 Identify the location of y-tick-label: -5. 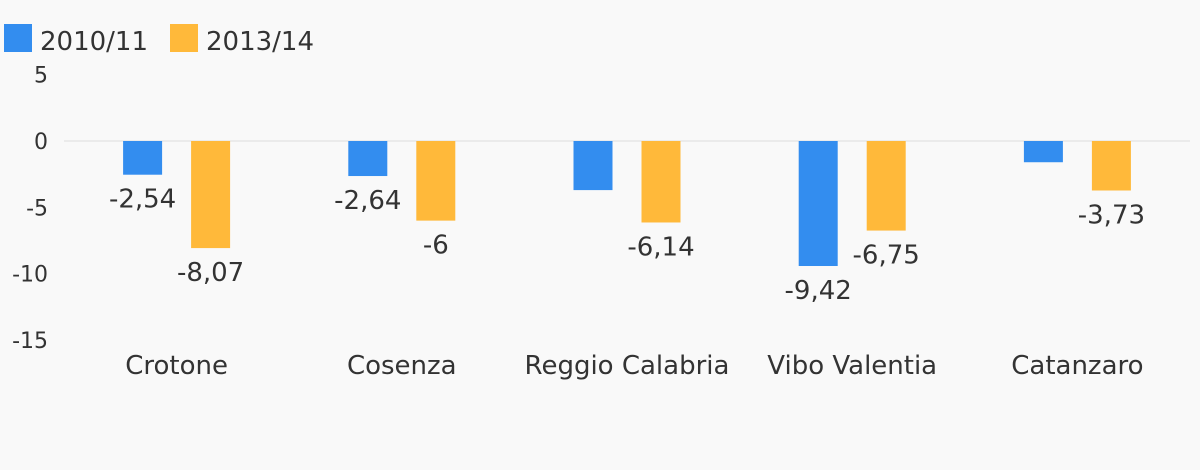
(37, 208).